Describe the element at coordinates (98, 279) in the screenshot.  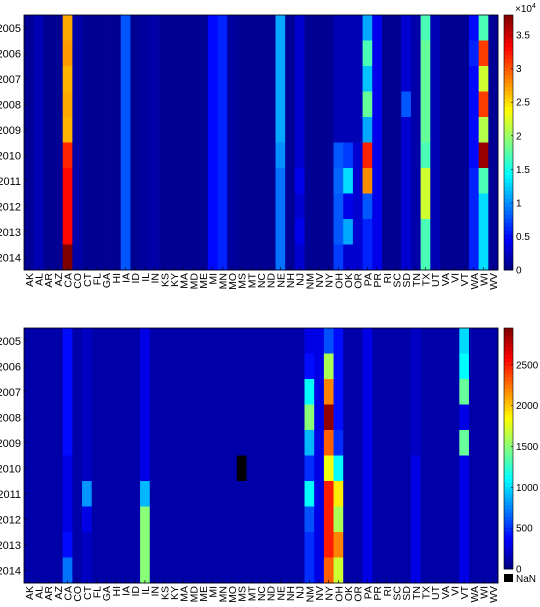
I see `x-tick-label: FL` at that location.